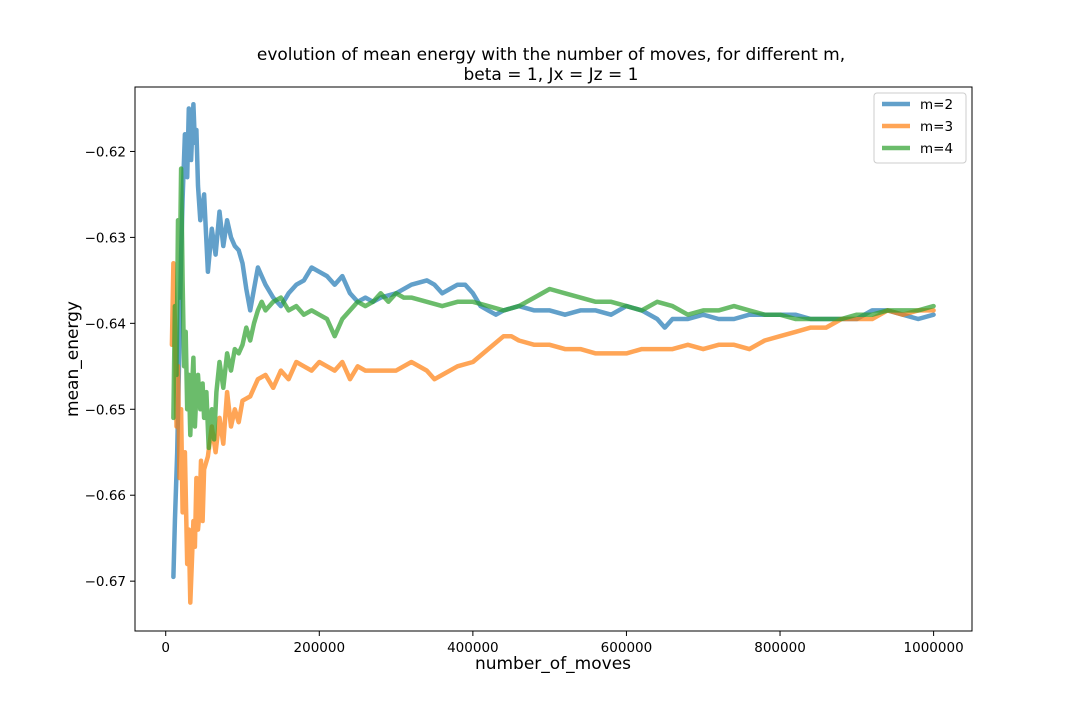 Image resolution: width=1080 pixels, height=720 pixels. What do you see at coordinates (165, 648) in the screenshot?
I see `x-tick-label: 0` at bounding box center [165, 648].